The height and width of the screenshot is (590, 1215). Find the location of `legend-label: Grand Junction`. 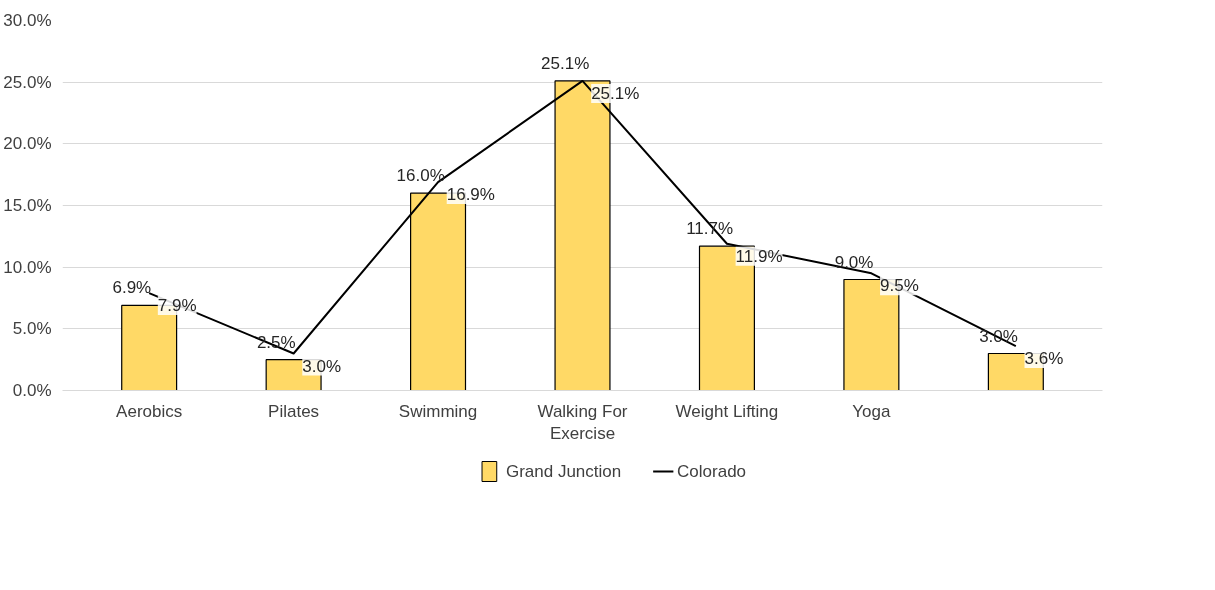

legend-label: Grand Junction is located at coordinates (563, 471).